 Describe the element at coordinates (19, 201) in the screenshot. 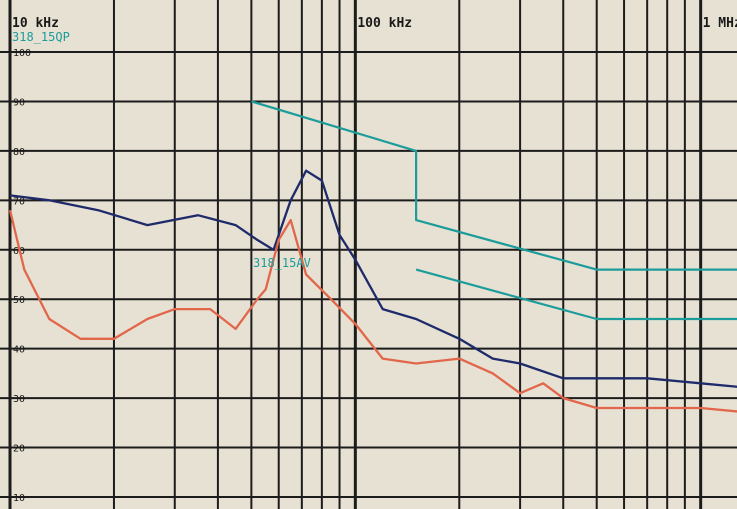

I see `y-tick-label: 70` at that location.